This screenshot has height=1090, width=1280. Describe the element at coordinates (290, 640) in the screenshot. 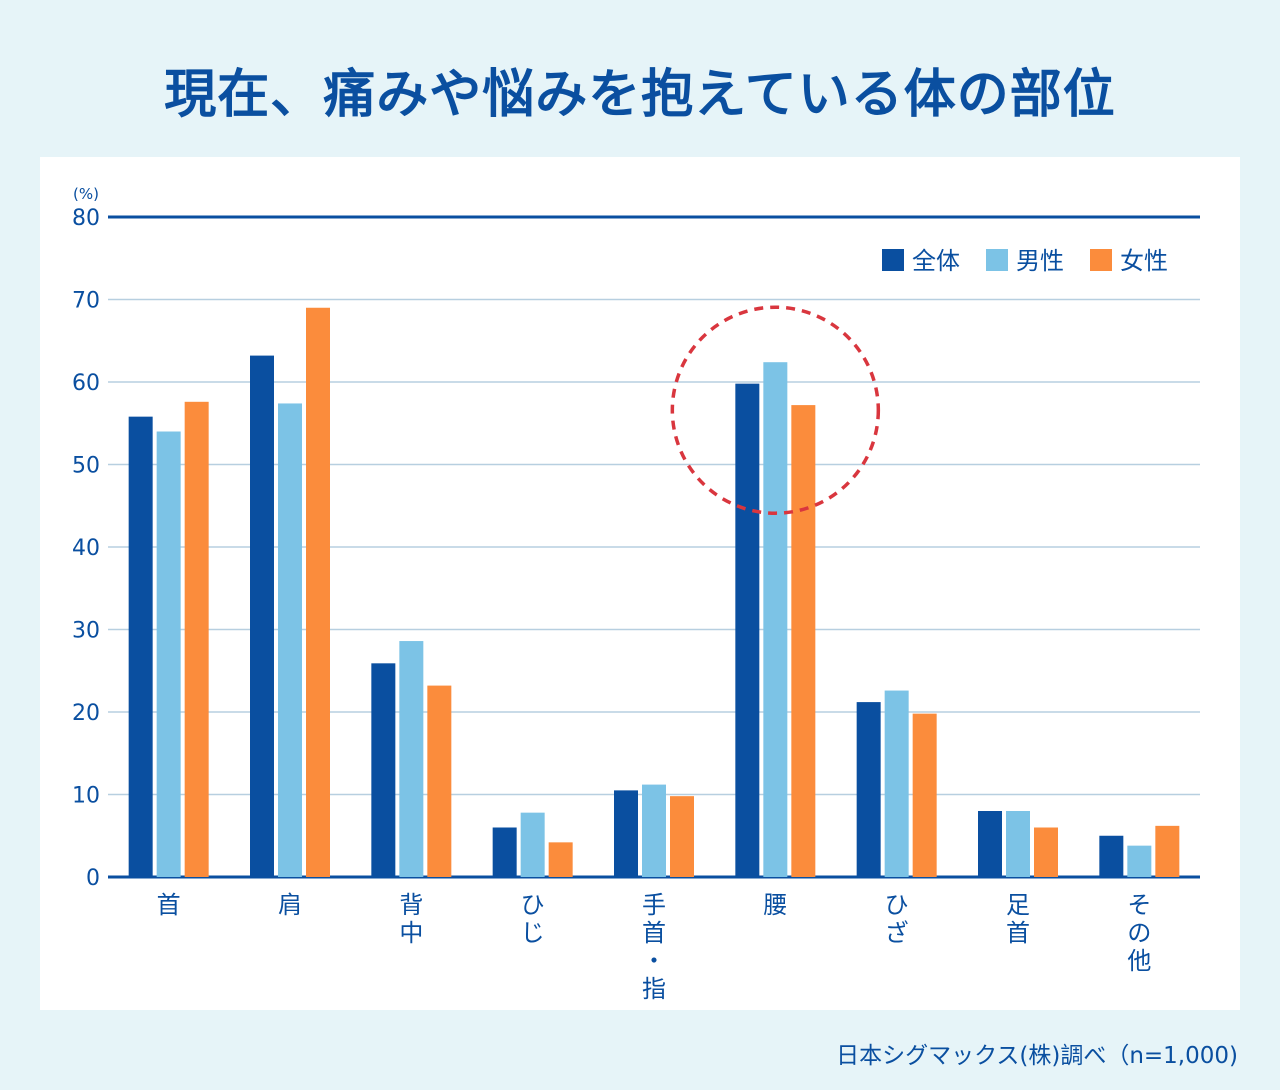

I see `bar-男性-肩` at that location.